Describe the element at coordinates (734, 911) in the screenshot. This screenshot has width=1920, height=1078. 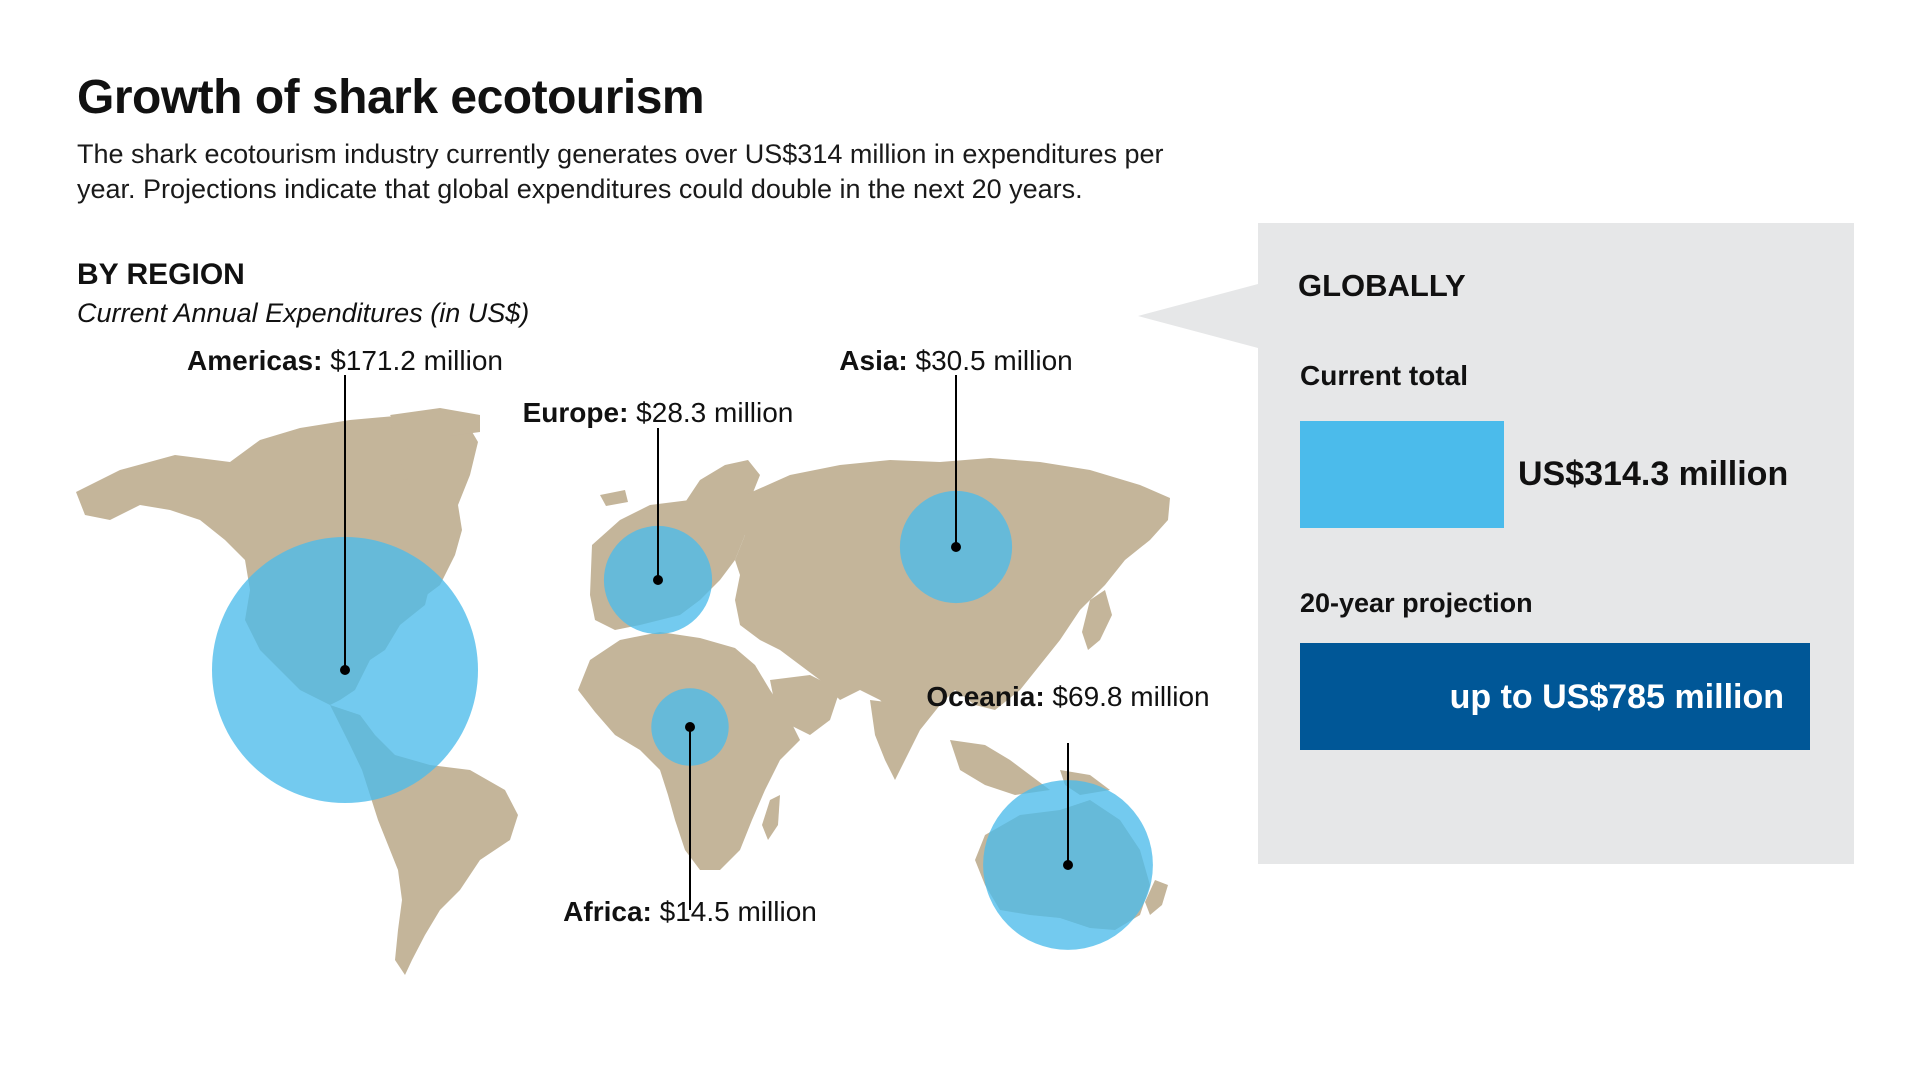
I see `region-value-africa: $14.5 million` at that location.